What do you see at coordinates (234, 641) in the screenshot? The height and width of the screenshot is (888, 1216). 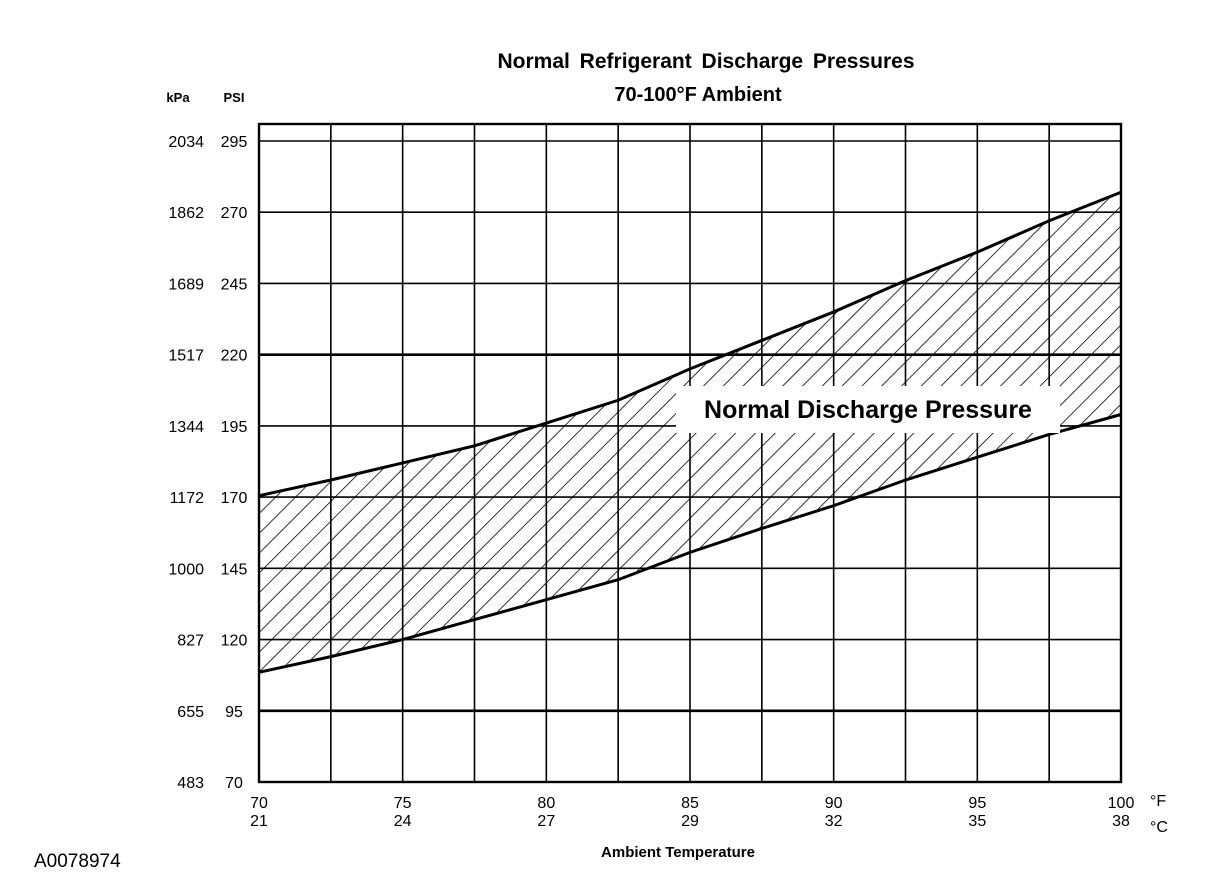 I see `y-tick-psi: 120` at bounding box center [234, 641].